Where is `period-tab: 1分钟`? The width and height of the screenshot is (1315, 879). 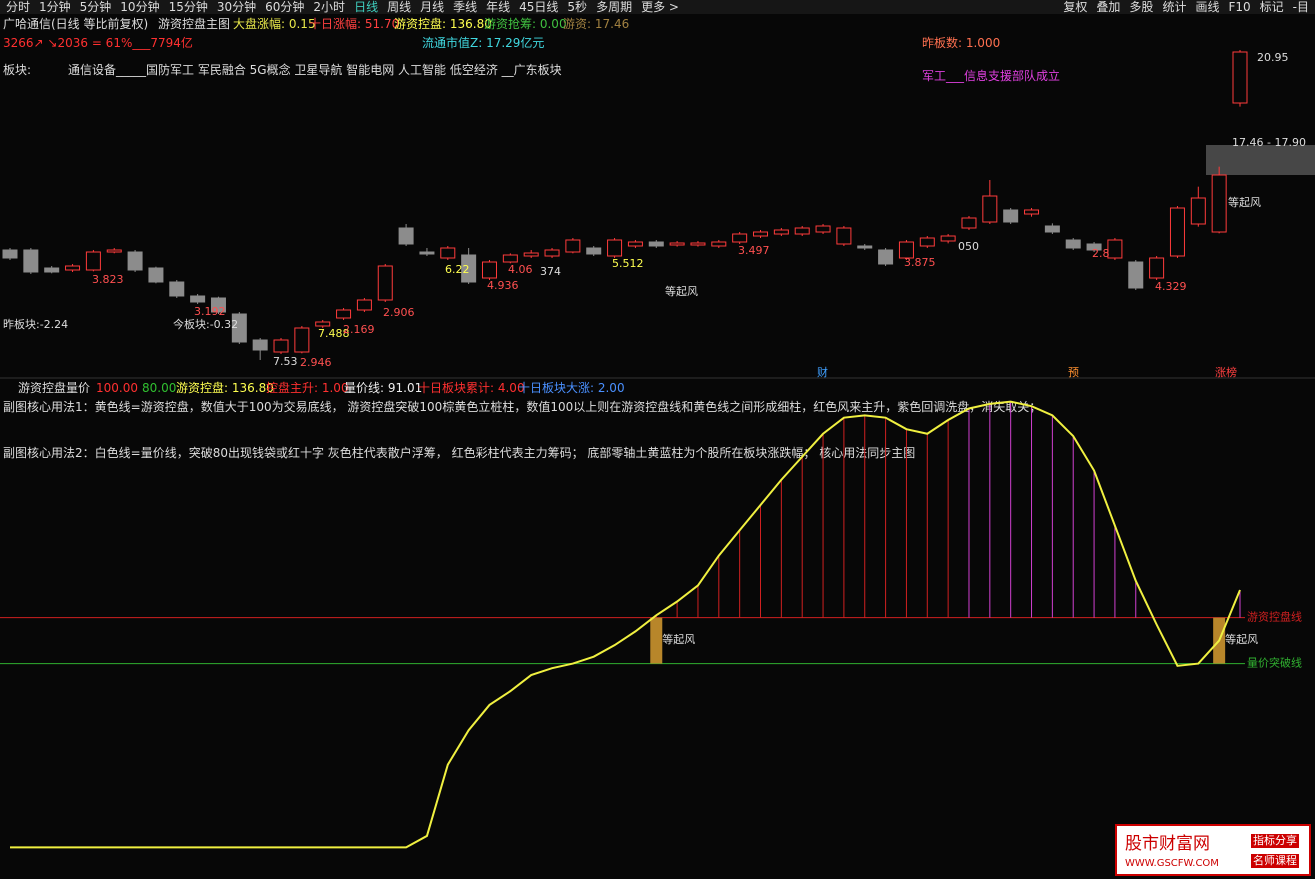
period-tab: 1分钟 is located at coordinates (55, 7).